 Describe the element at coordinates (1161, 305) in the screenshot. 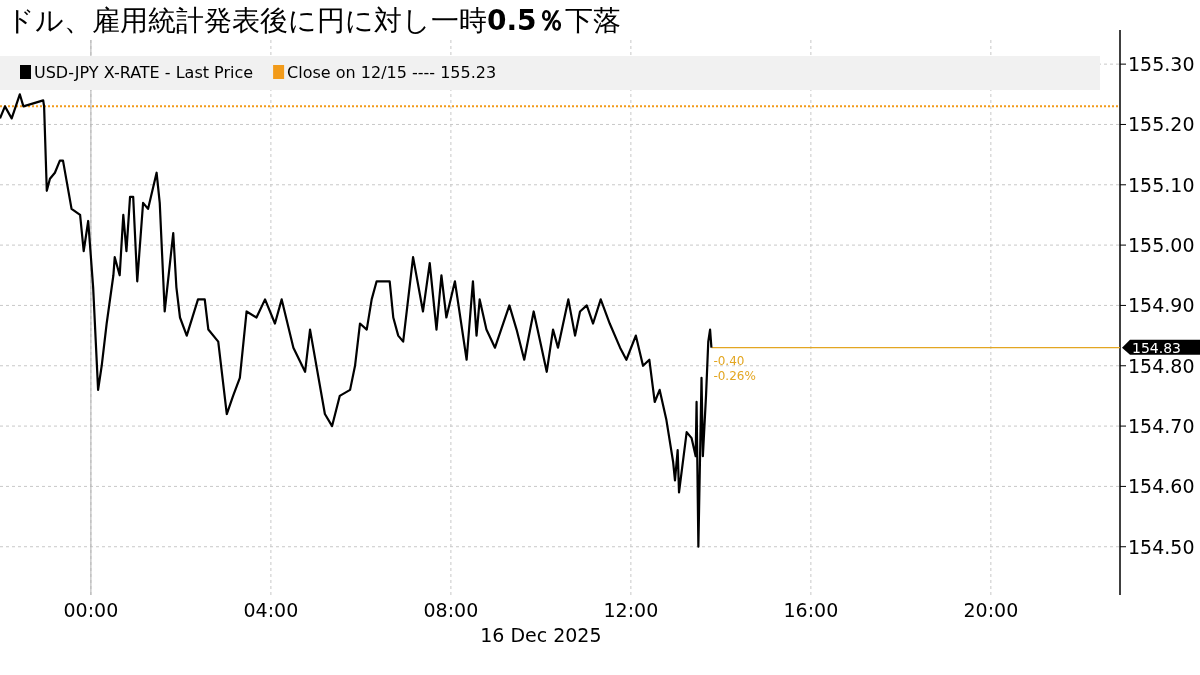

I see `y-tick-label: 154.90` at that location.